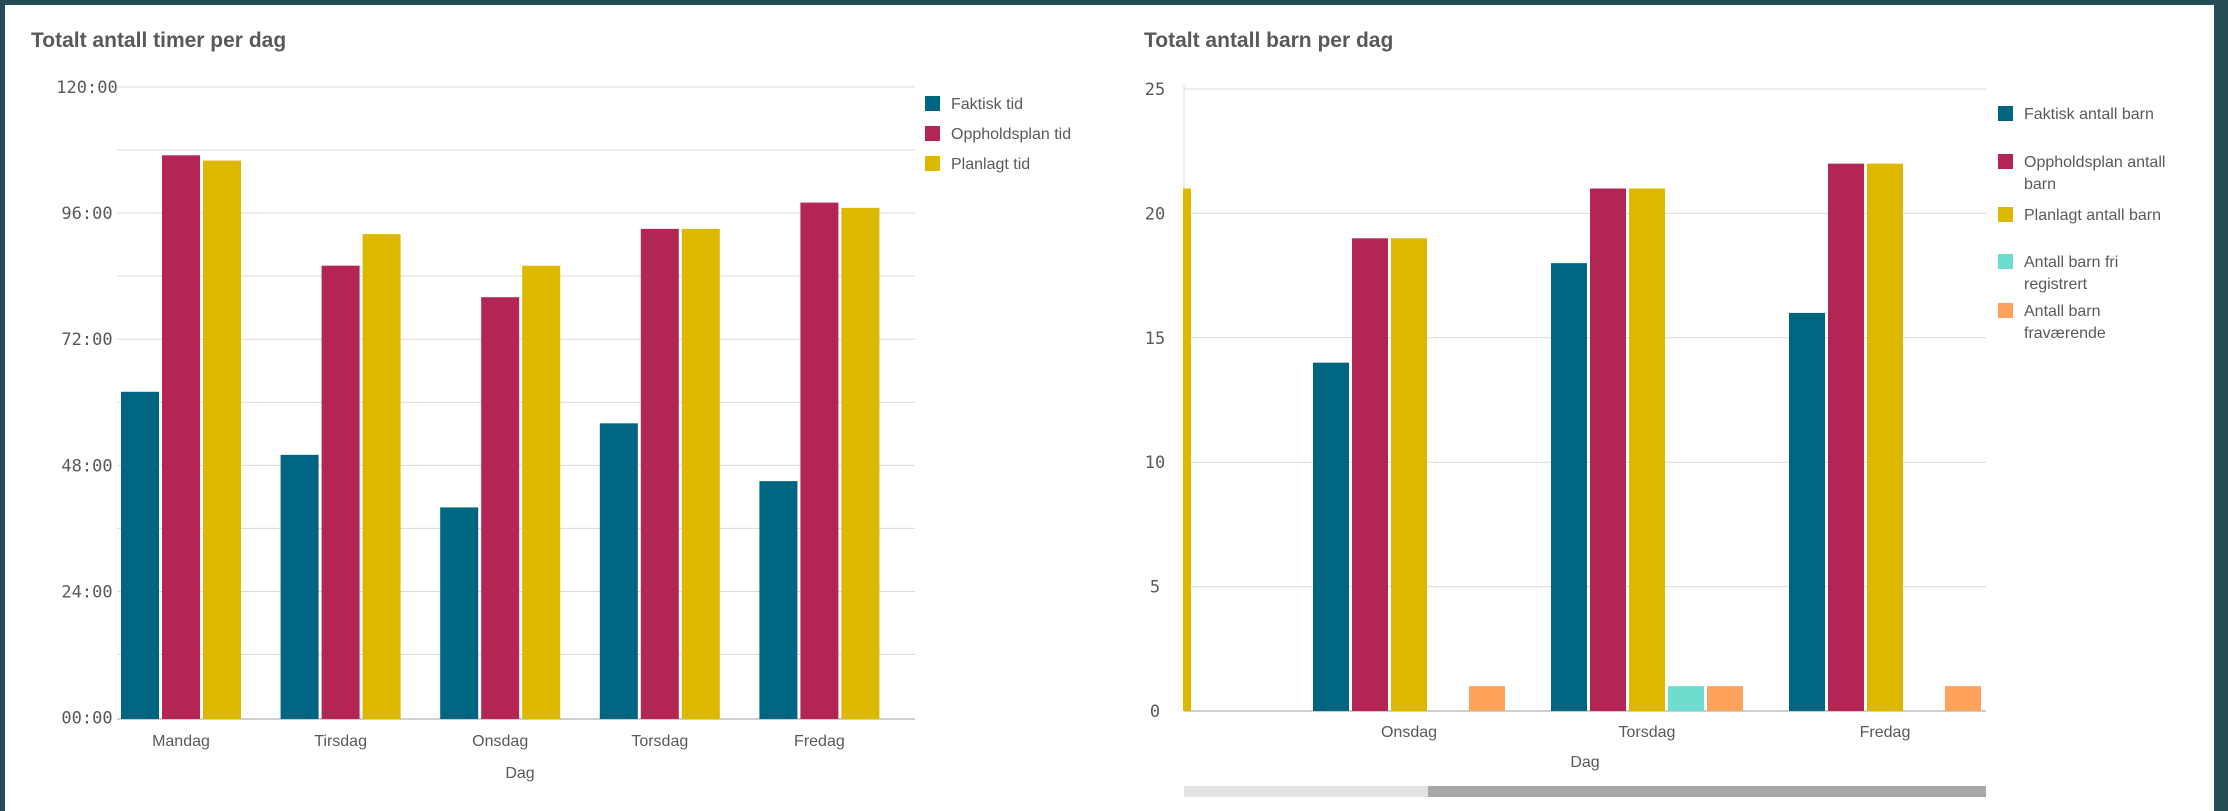  Describe the element at coordinates (222, 439) in the screenshot. I see `bar-planlagt-tid-mandag` at that location.